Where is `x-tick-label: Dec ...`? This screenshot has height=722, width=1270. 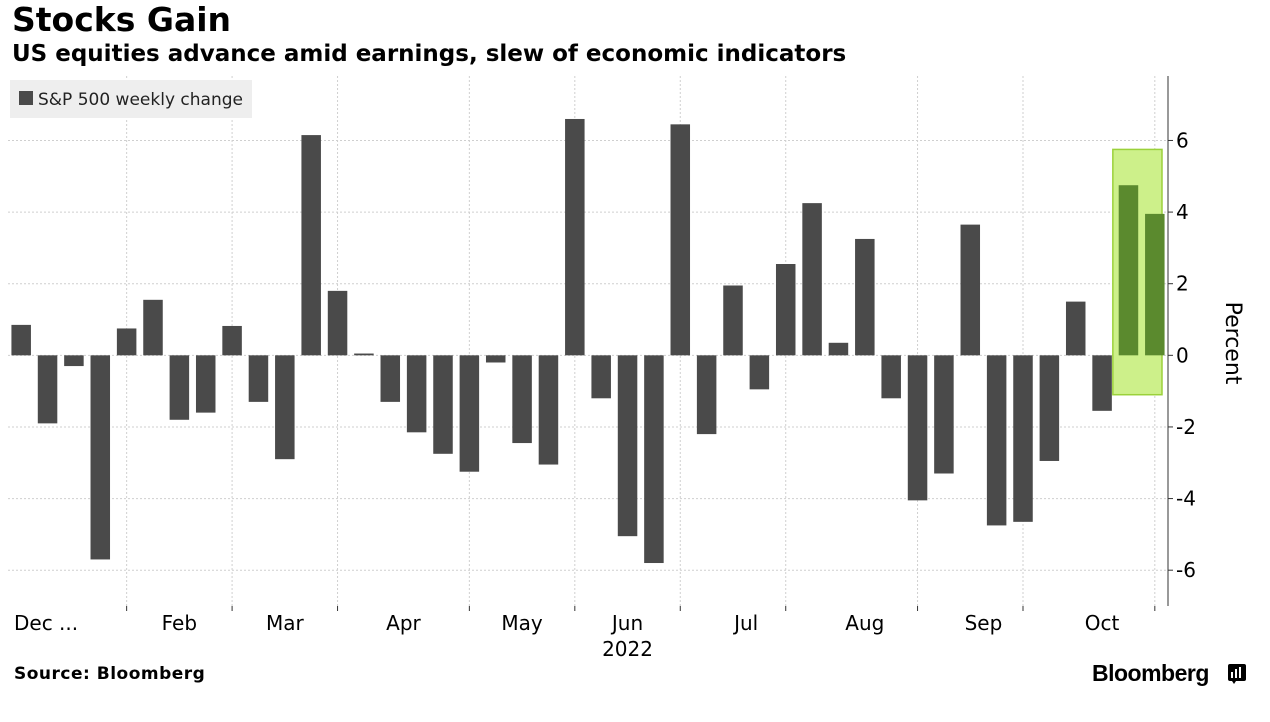
x-tick-label: Dec ... is located at coordinates (46, 623).